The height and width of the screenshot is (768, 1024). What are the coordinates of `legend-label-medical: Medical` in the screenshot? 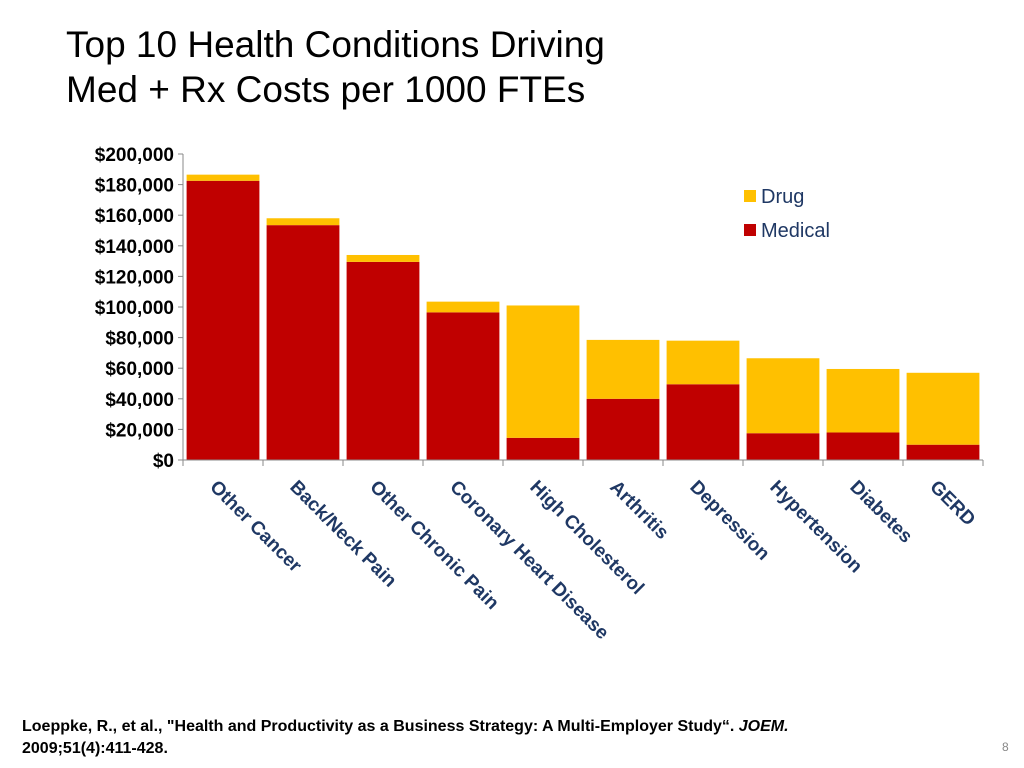 It's located at (795, 231).